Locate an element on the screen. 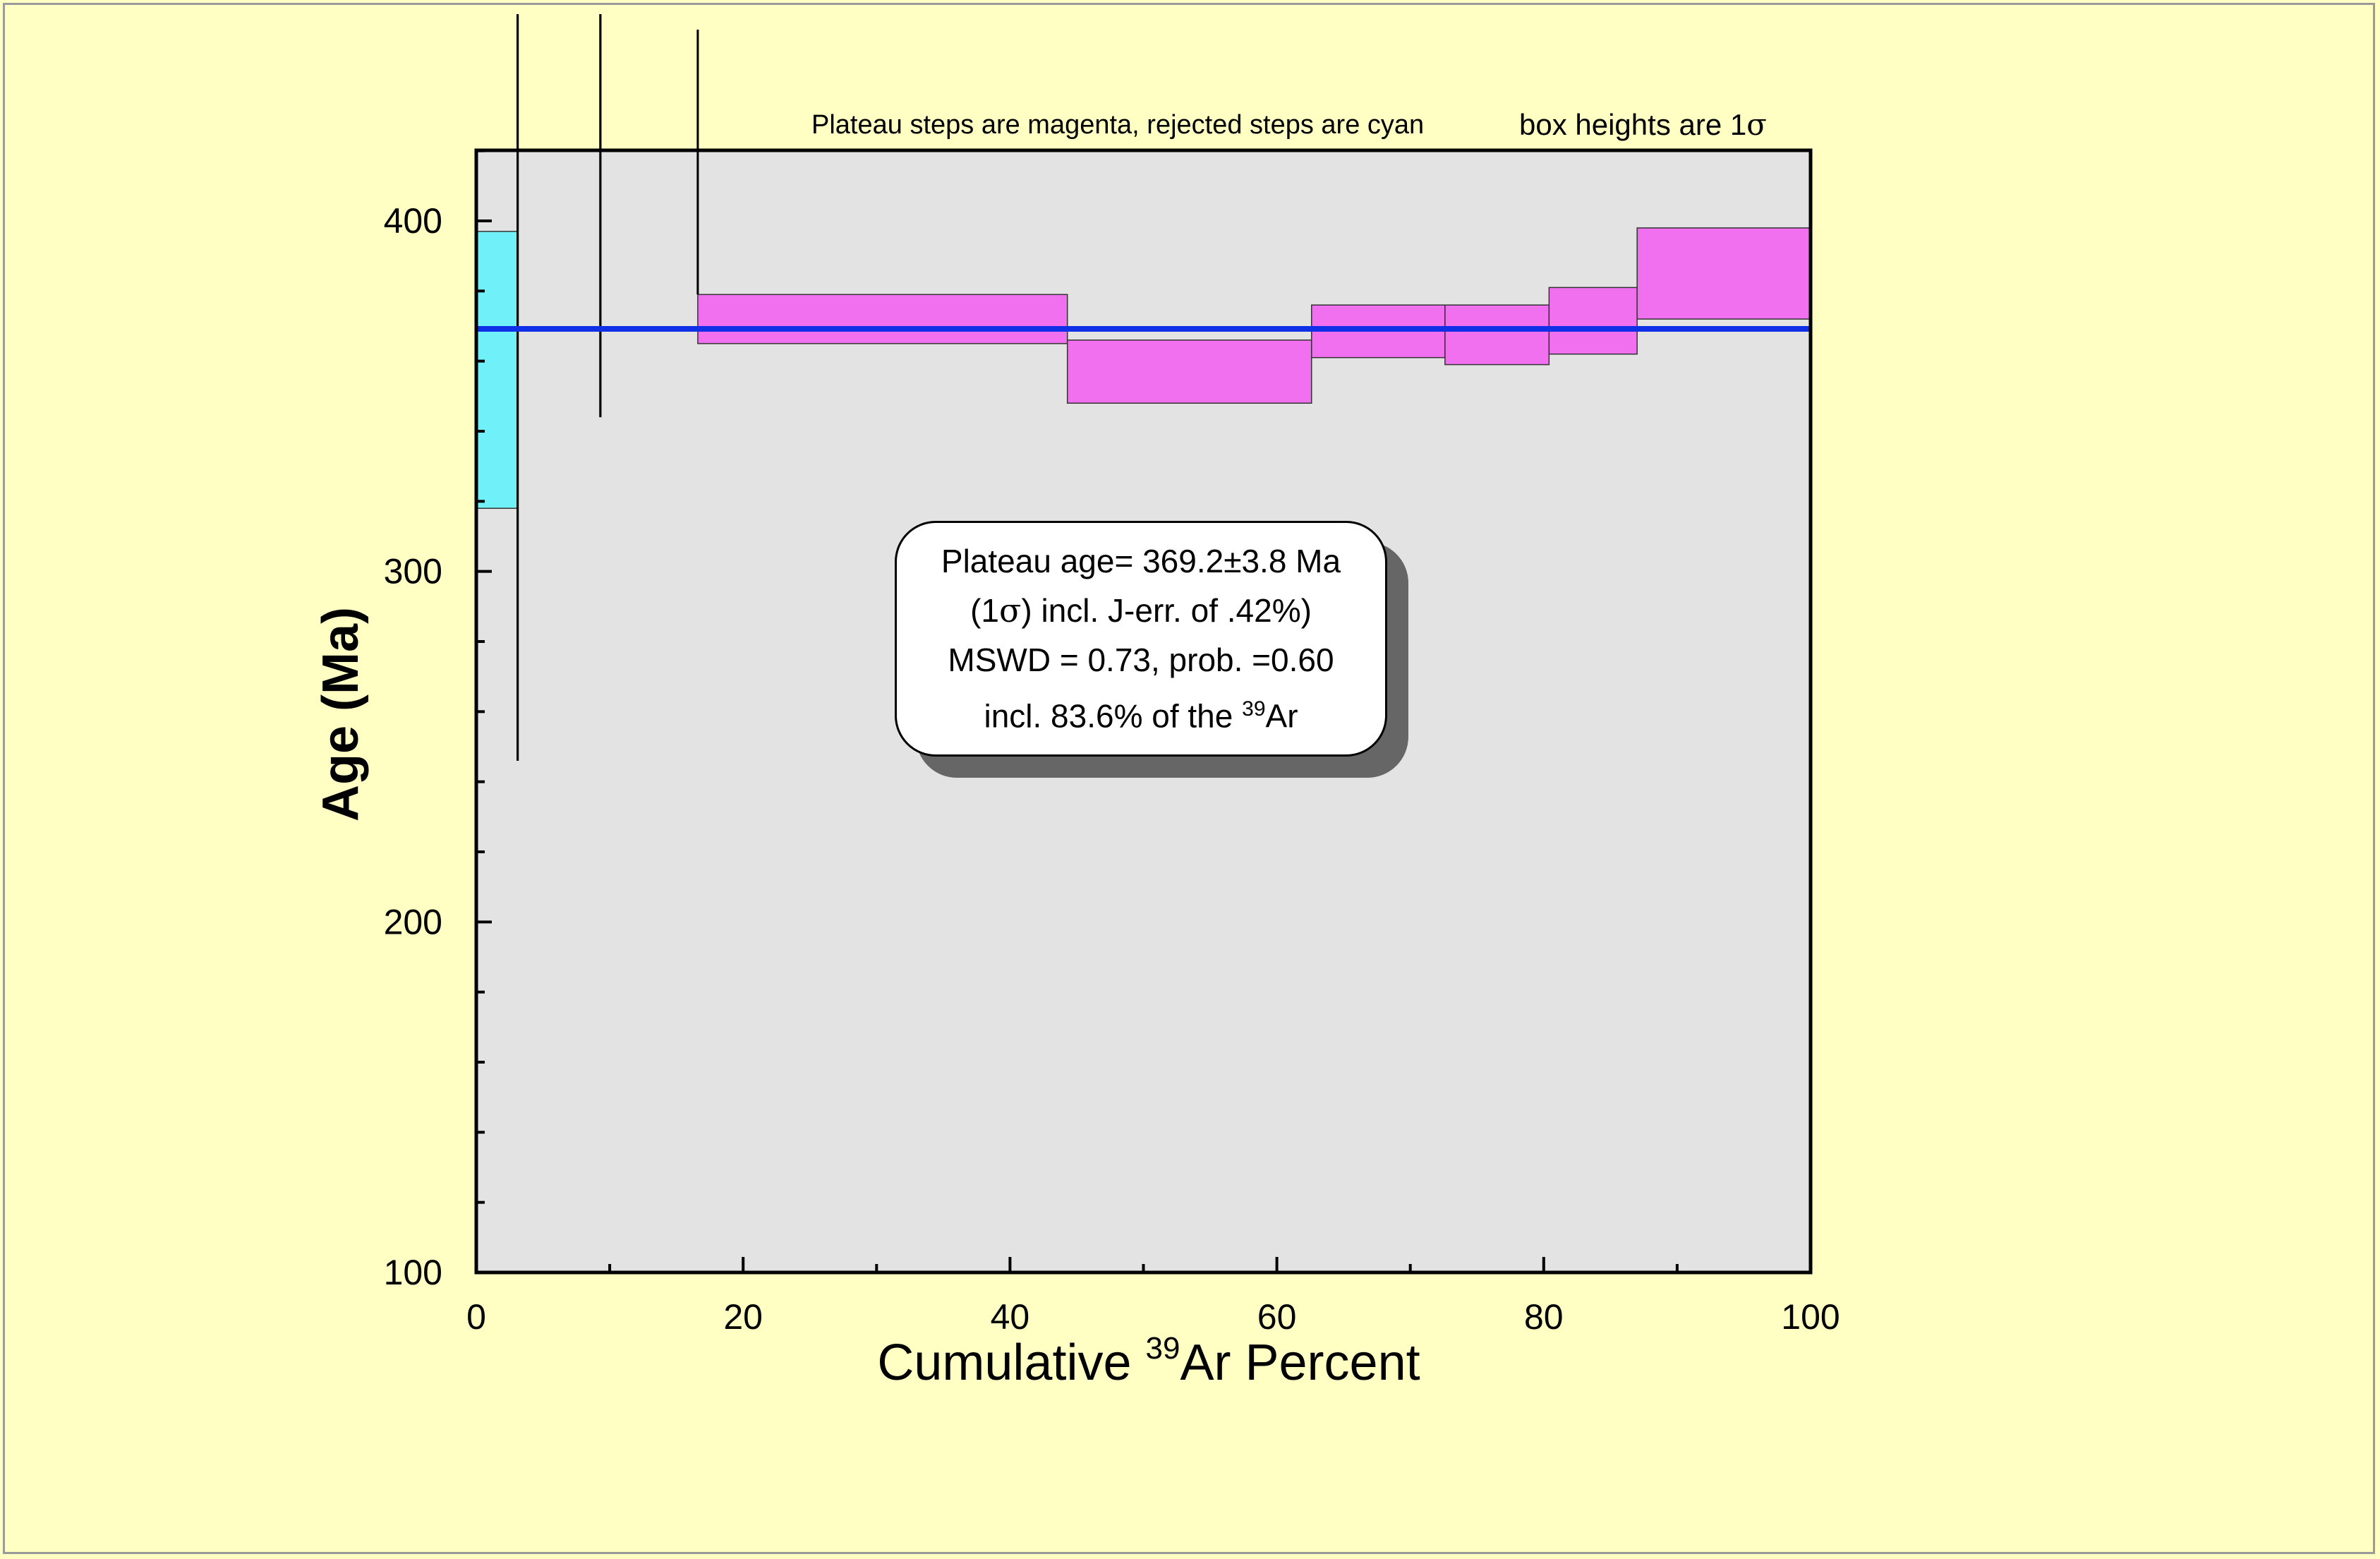  x-tick-label: 20 is located at coordinates (743, 1317).